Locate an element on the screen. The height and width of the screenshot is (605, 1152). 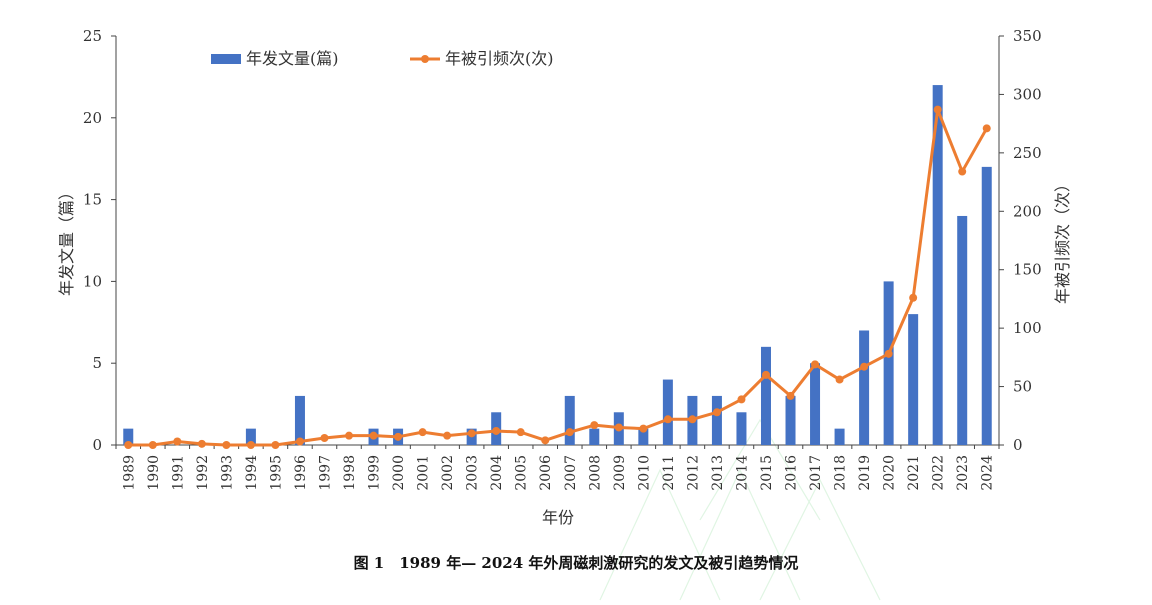
x-tick-label: 1996 is located at coordinates (301, 473).